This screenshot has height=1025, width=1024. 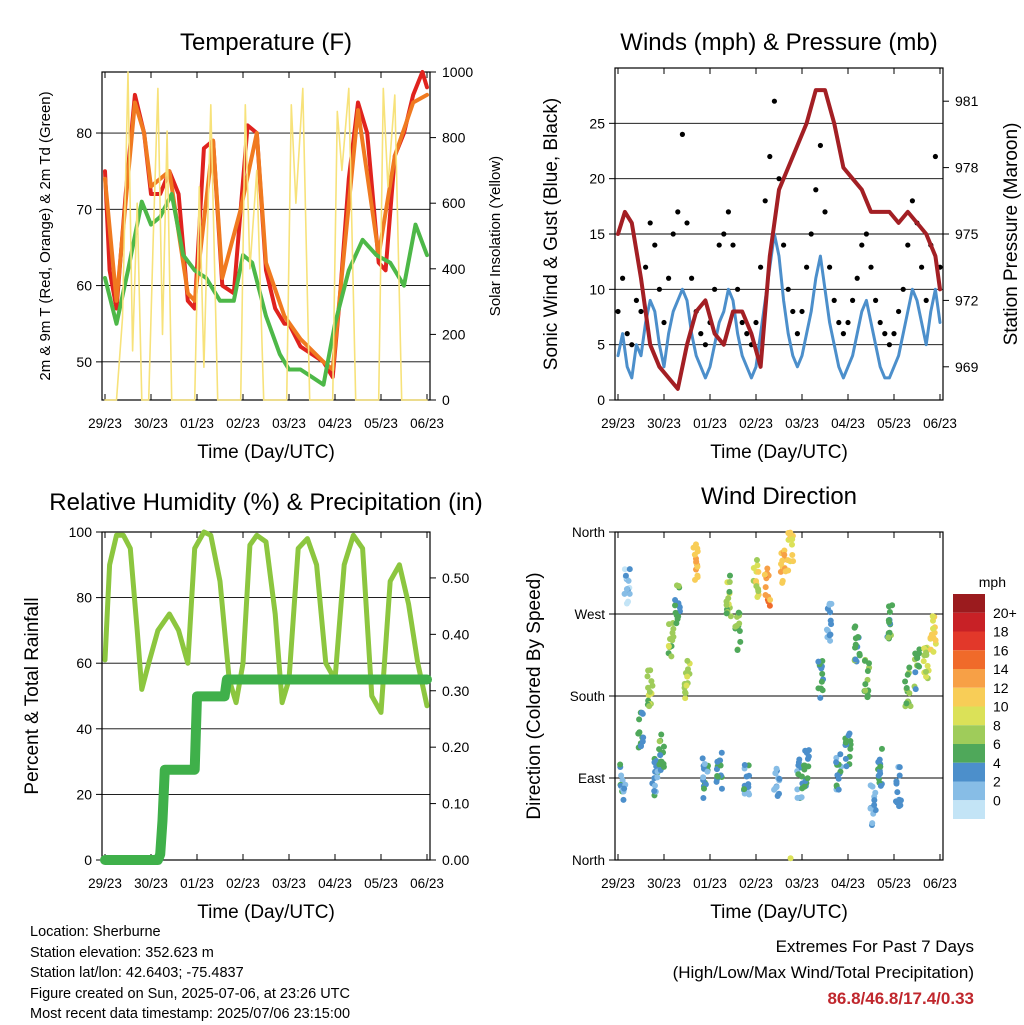 I want to click on legend-label: 18, so click(x=1001, y=632).